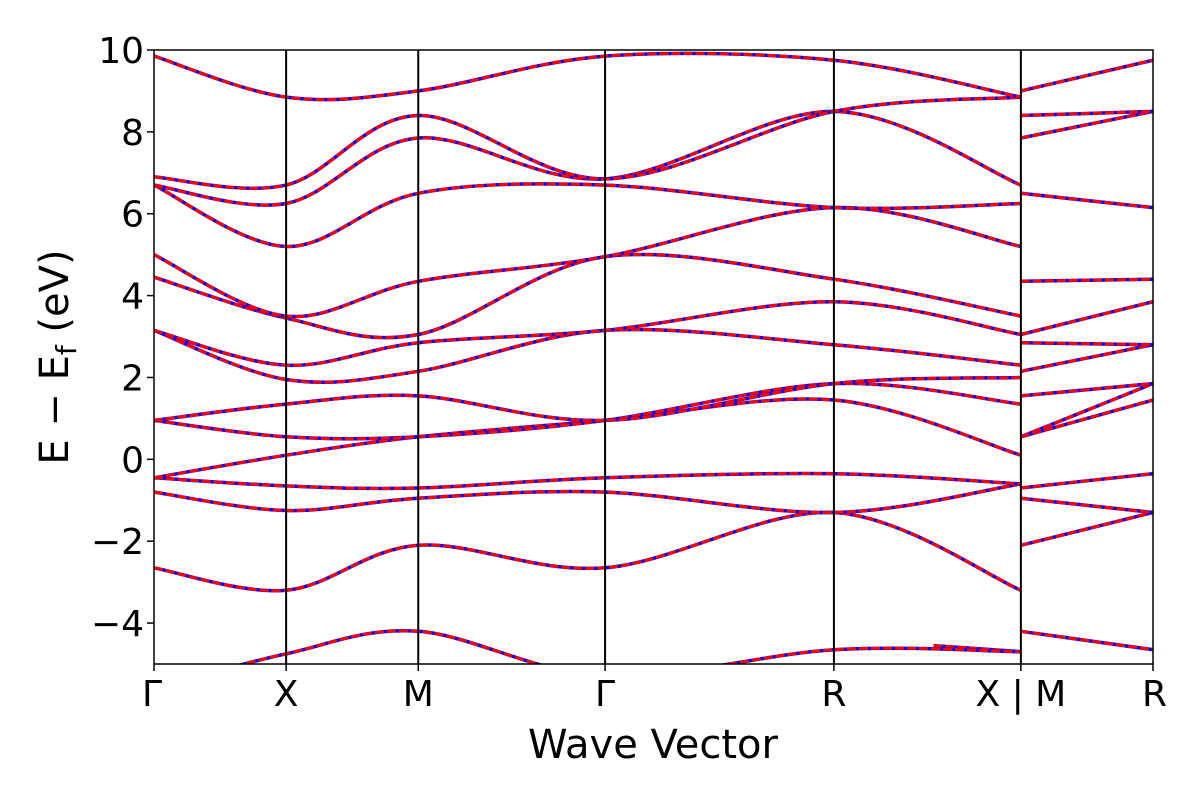  I want to click on y-tick-label-6: 8, so click(132, 133).